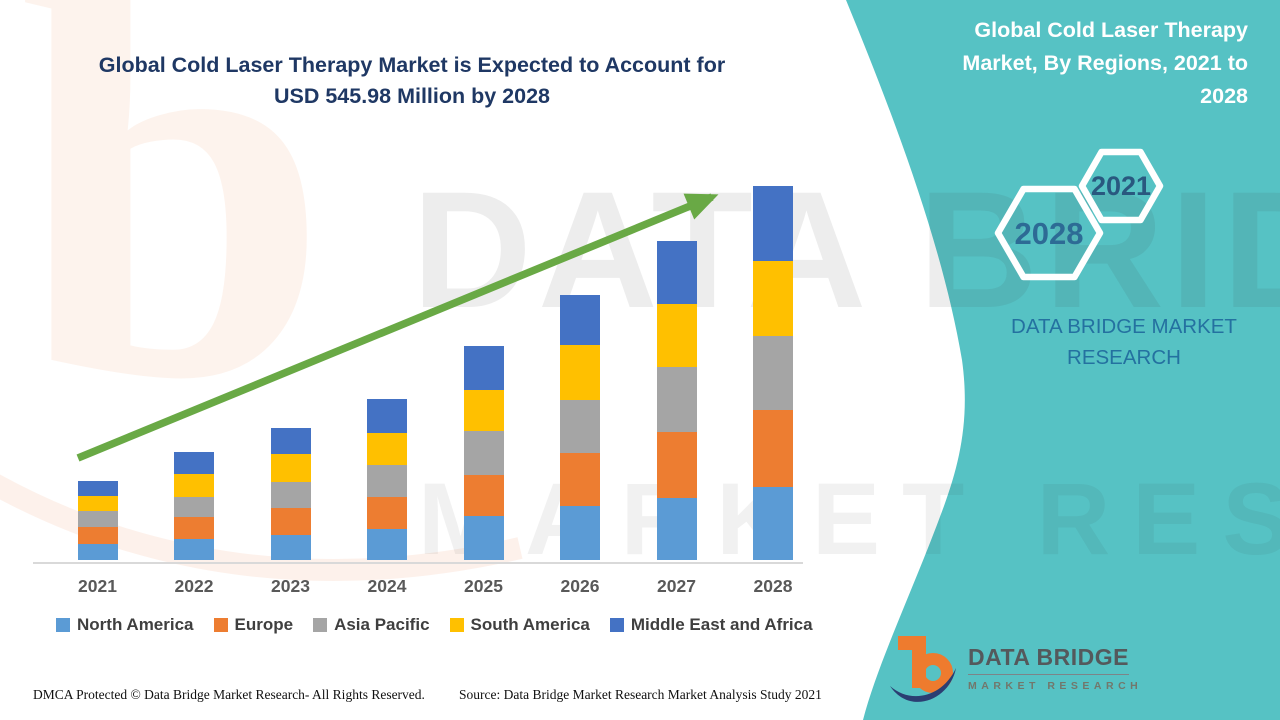 Image resolution: width=1280 pixels, height=720 pixels. I want to click on x-axis-label-2023: 2023, so click(290, 586).